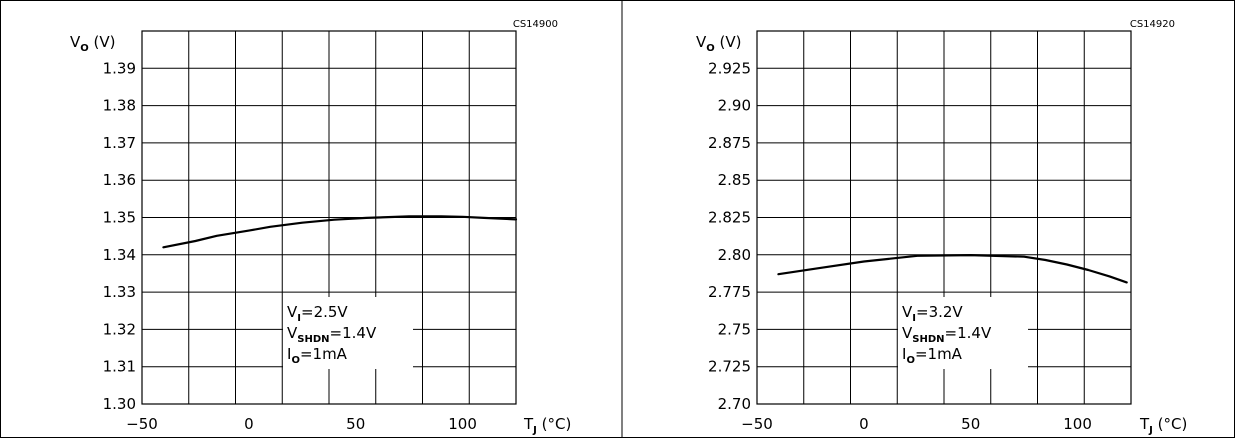 The height and width of the screenshot is (438, 1235). What do you see at coordinates (734, 106) in the screenshot?
I see `y-tick-label: 2.90` at bounding box center [734, 106].